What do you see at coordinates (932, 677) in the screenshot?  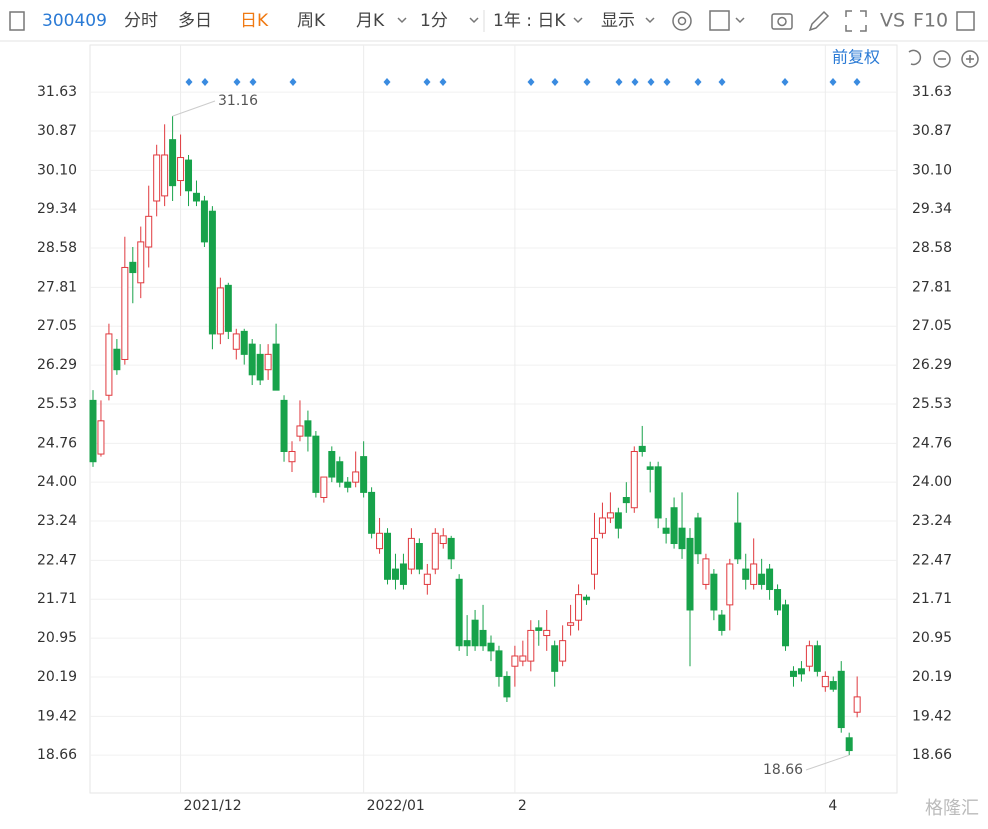 I see `y-tick-label-right: 20.19` at bounding box center [932, 677].